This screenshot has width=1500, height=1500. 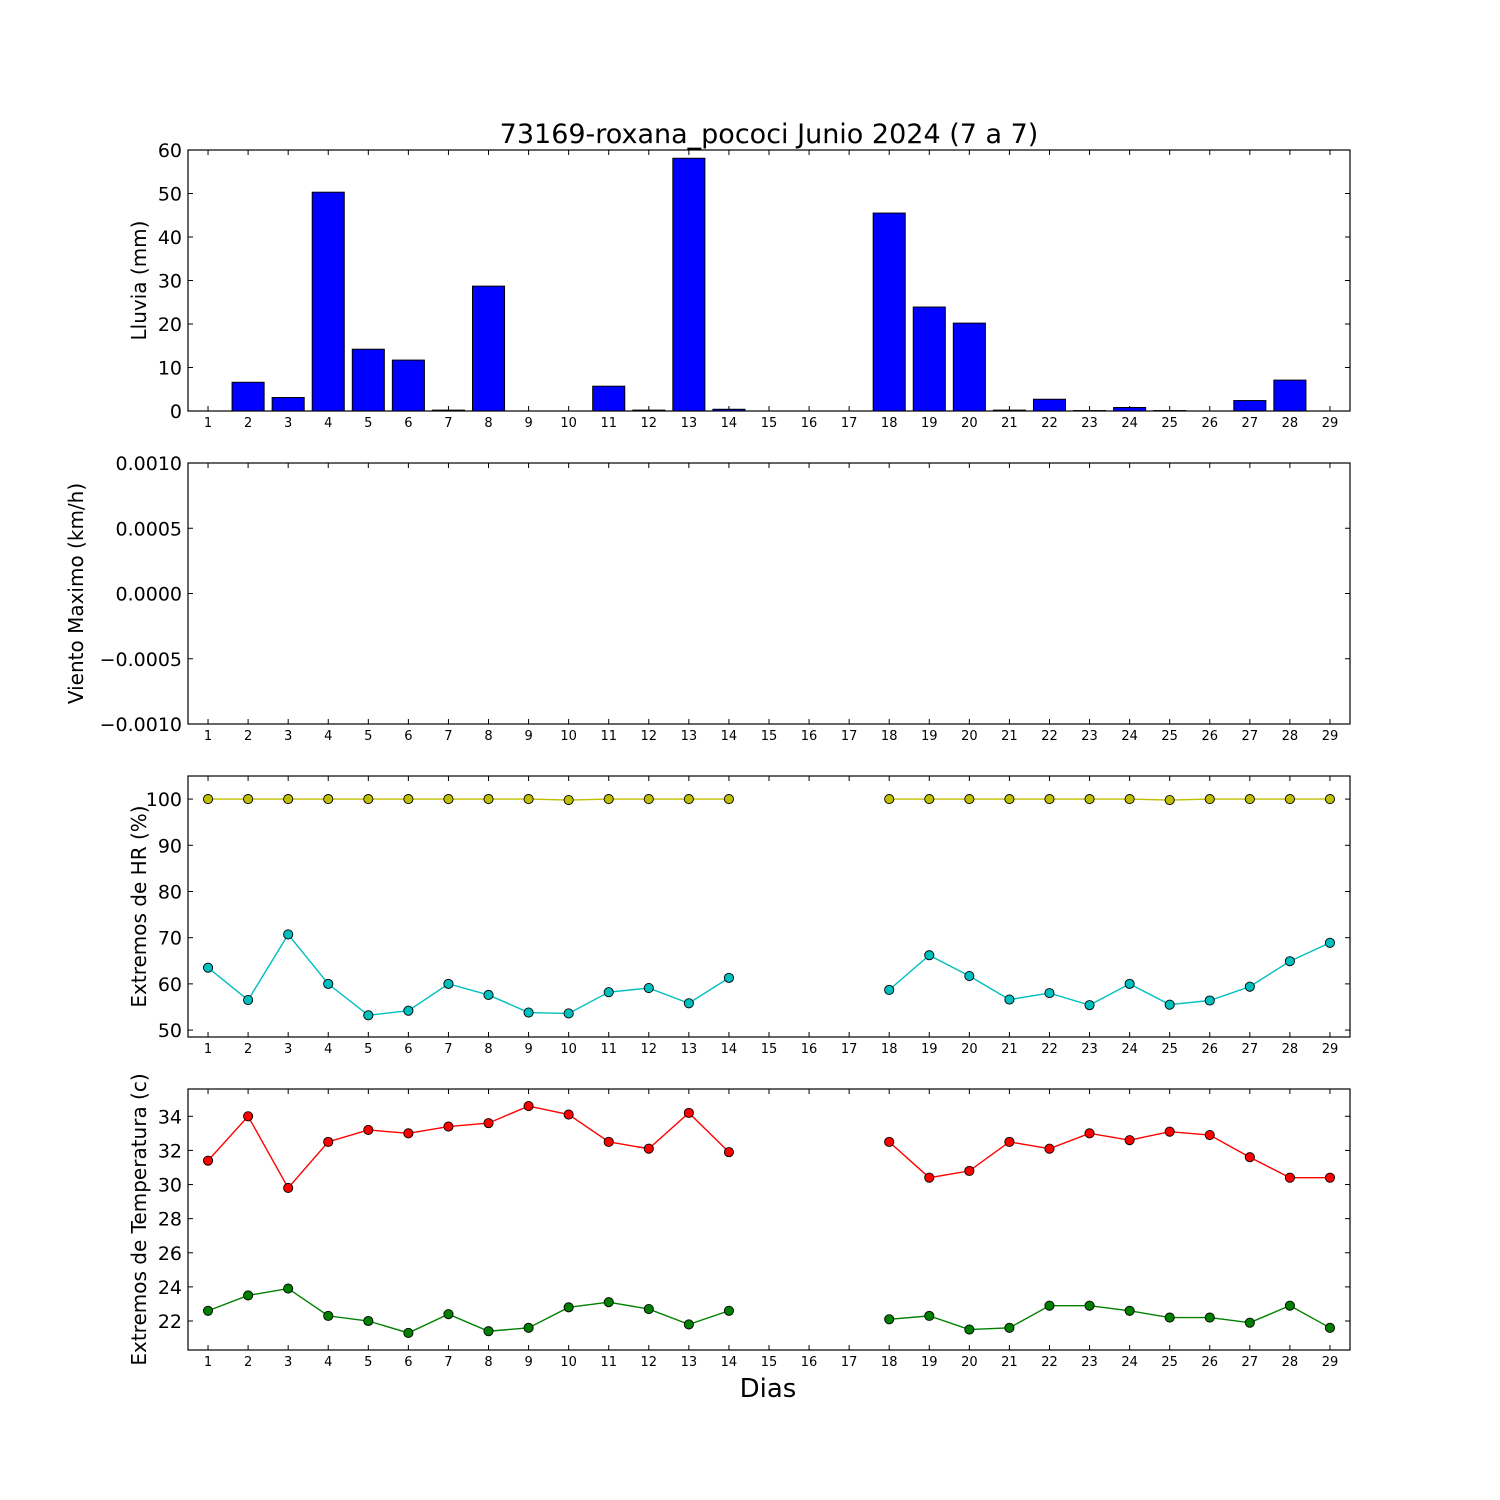 What do you see at coordinates (929, 1049) in the screenshot?
I see `x-tick-label: 19` at bounding box center [929, 1049].